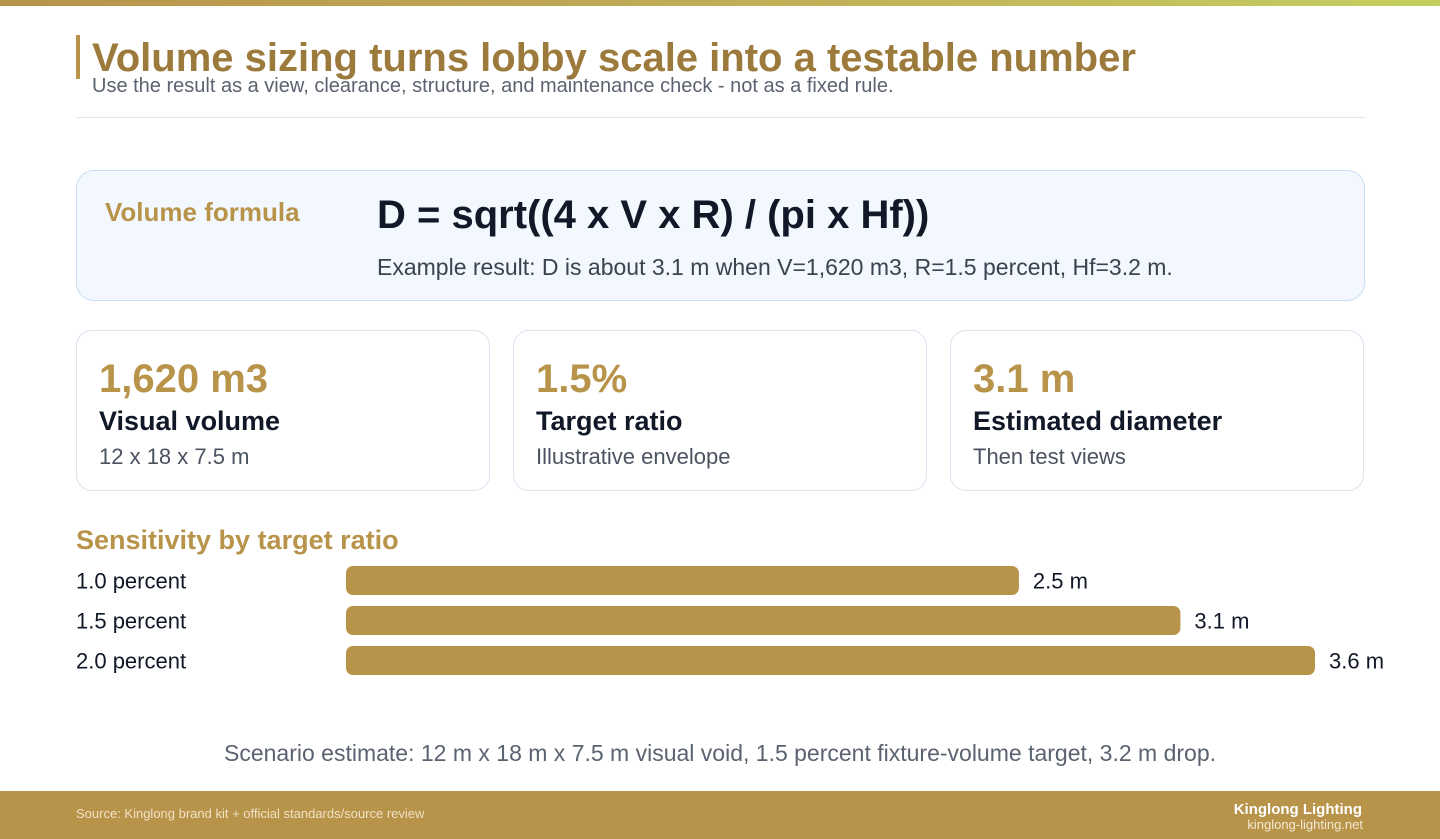 This screenshot has height=839, width=1440. I want to click on formula-equation: D = sqrt((4 x V x R) / (pi x Hf)), so click(653, 215).